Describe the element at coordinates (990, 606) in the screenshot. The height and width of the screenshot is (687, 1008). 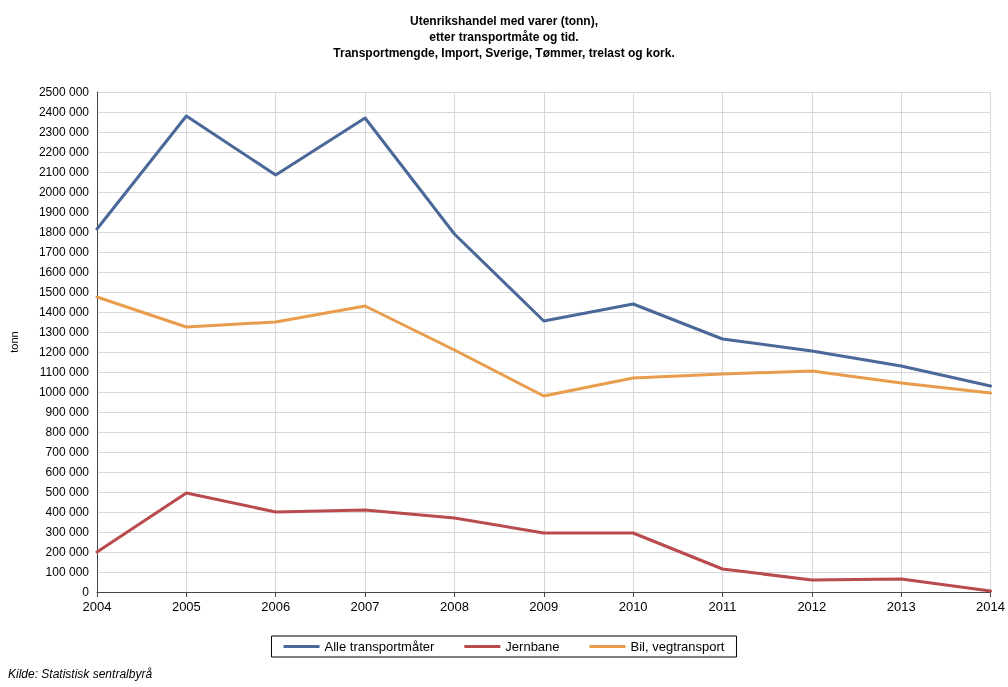
I see `x-tick-label: 2014` at that location.